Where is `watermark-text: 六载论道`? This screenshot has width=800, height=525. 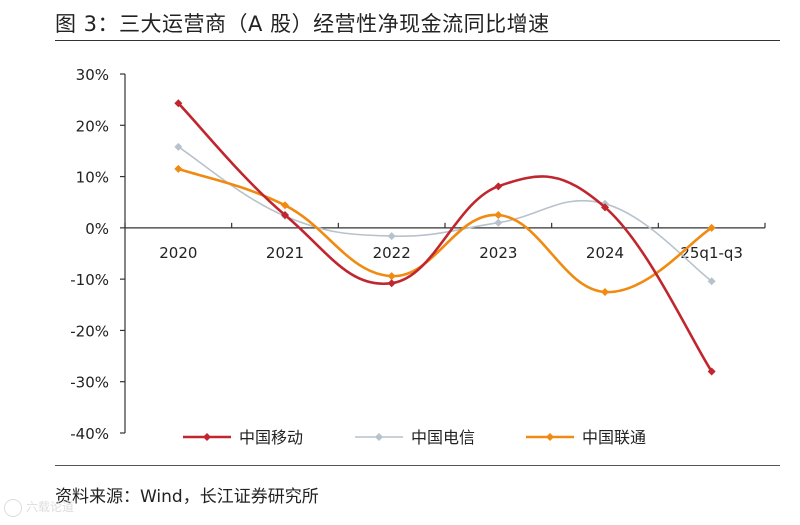 watermark-text: 六载论道 is located at coordinates (50, 507).